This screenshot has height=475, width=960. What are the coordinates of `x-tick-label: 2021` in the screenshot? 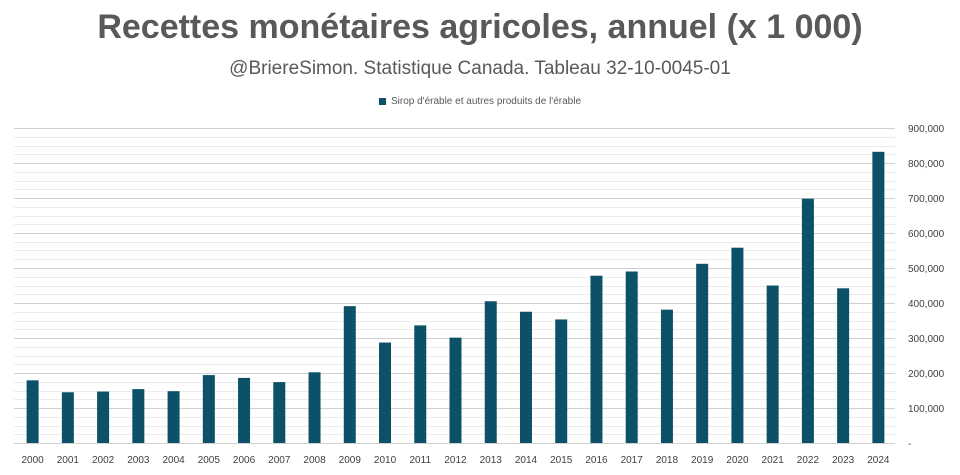 It's located at (773, 460).